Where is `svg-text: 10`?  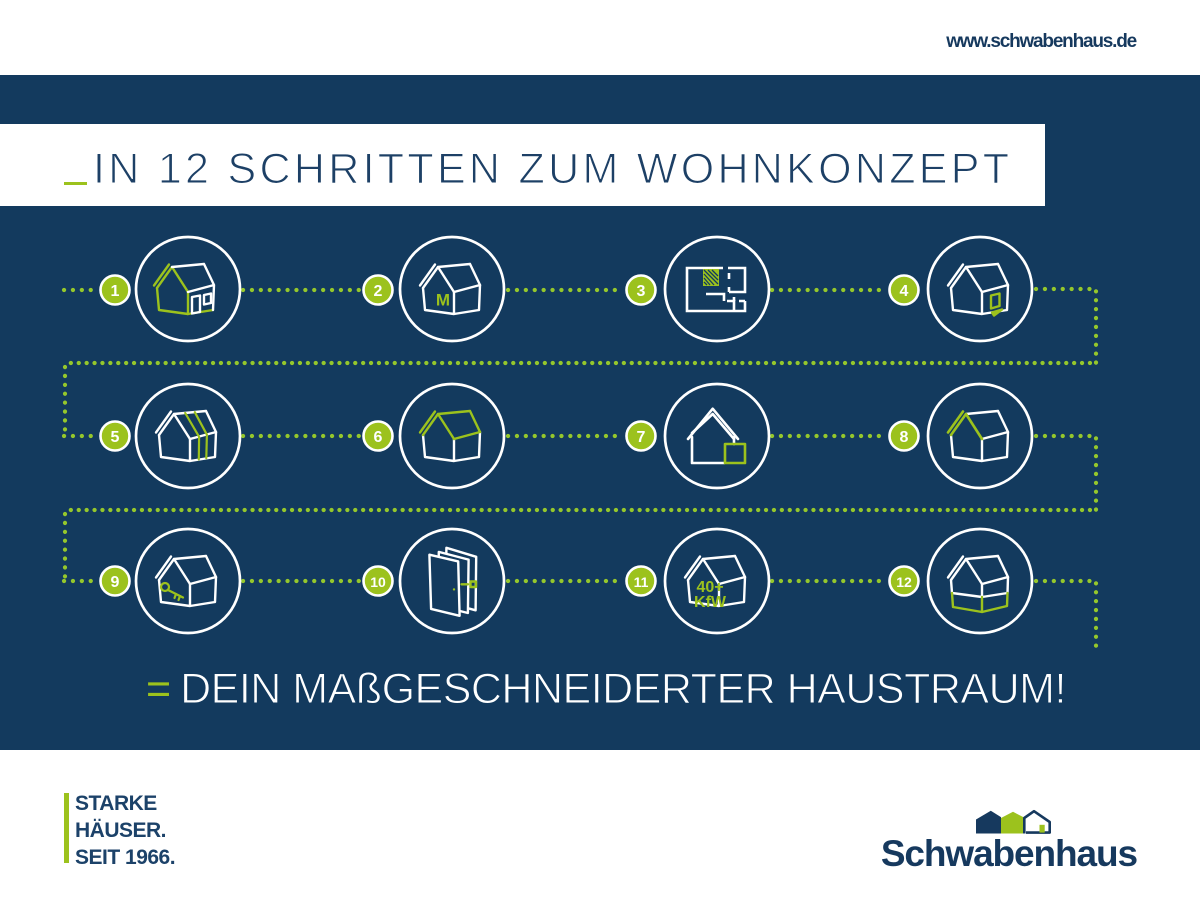
svg-text: 10 is located at coordinates (378, 582).